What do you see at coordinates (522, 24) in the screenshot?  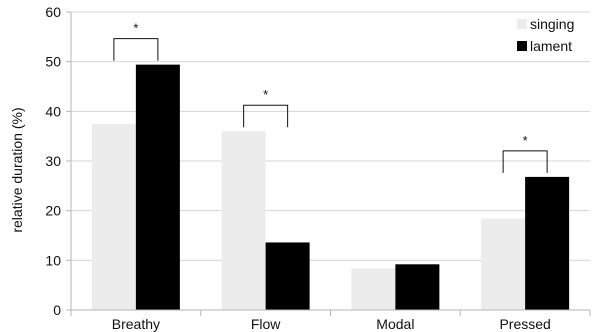 I see `legend-swatch-singing` at bounding box center [522, 24].